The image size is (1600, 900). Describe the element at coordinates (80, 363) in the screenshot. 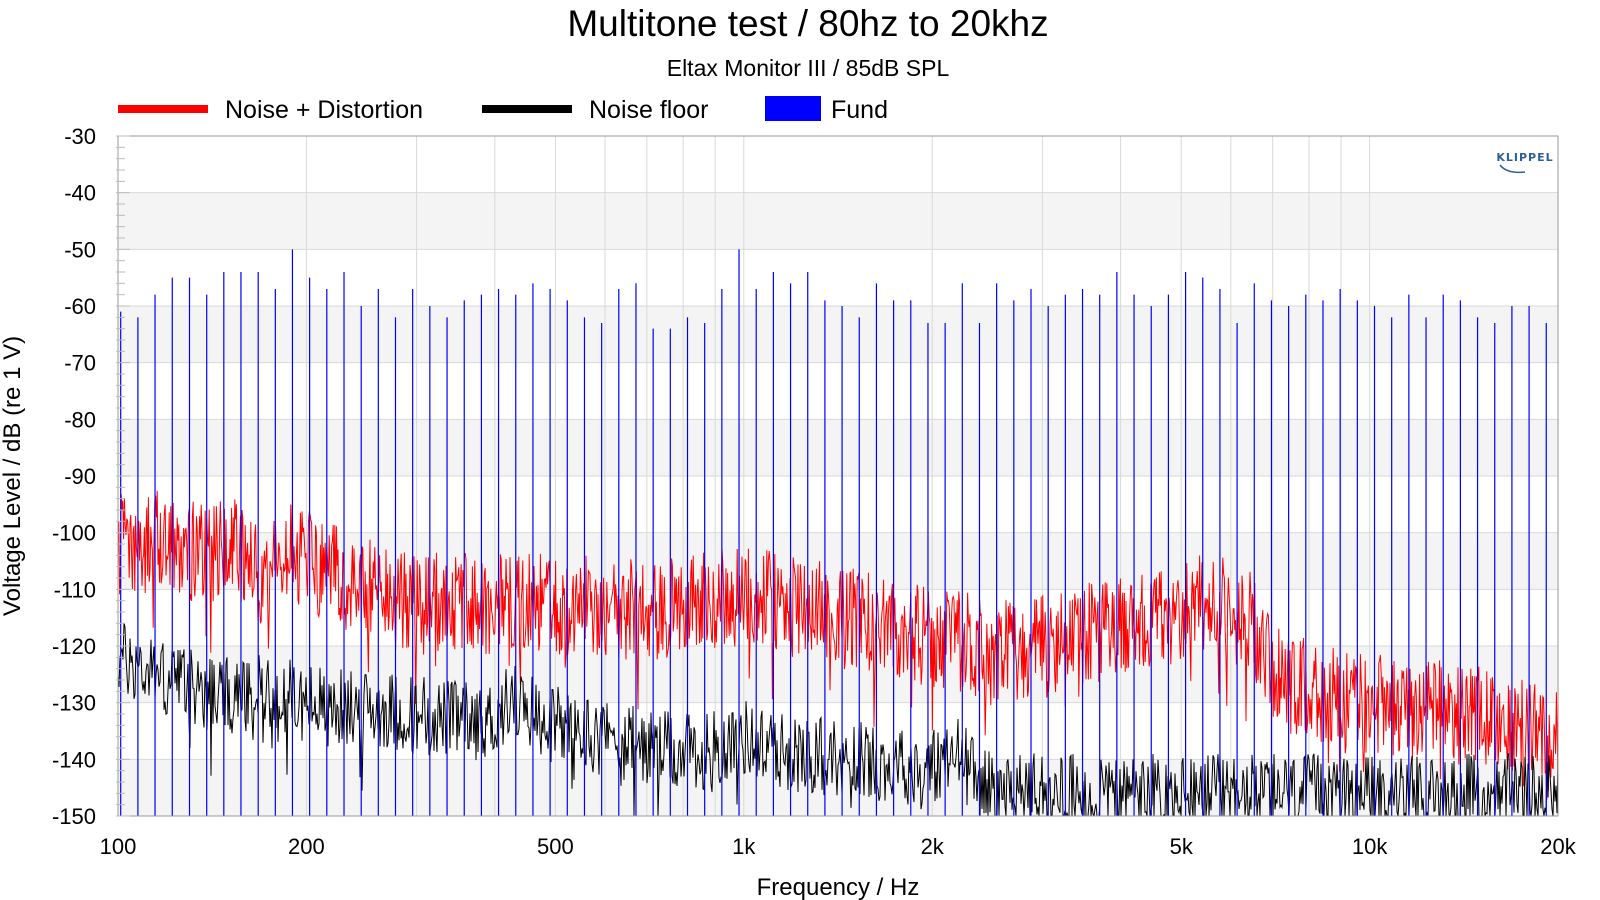

I see `y-tick-label: -70` at that location.